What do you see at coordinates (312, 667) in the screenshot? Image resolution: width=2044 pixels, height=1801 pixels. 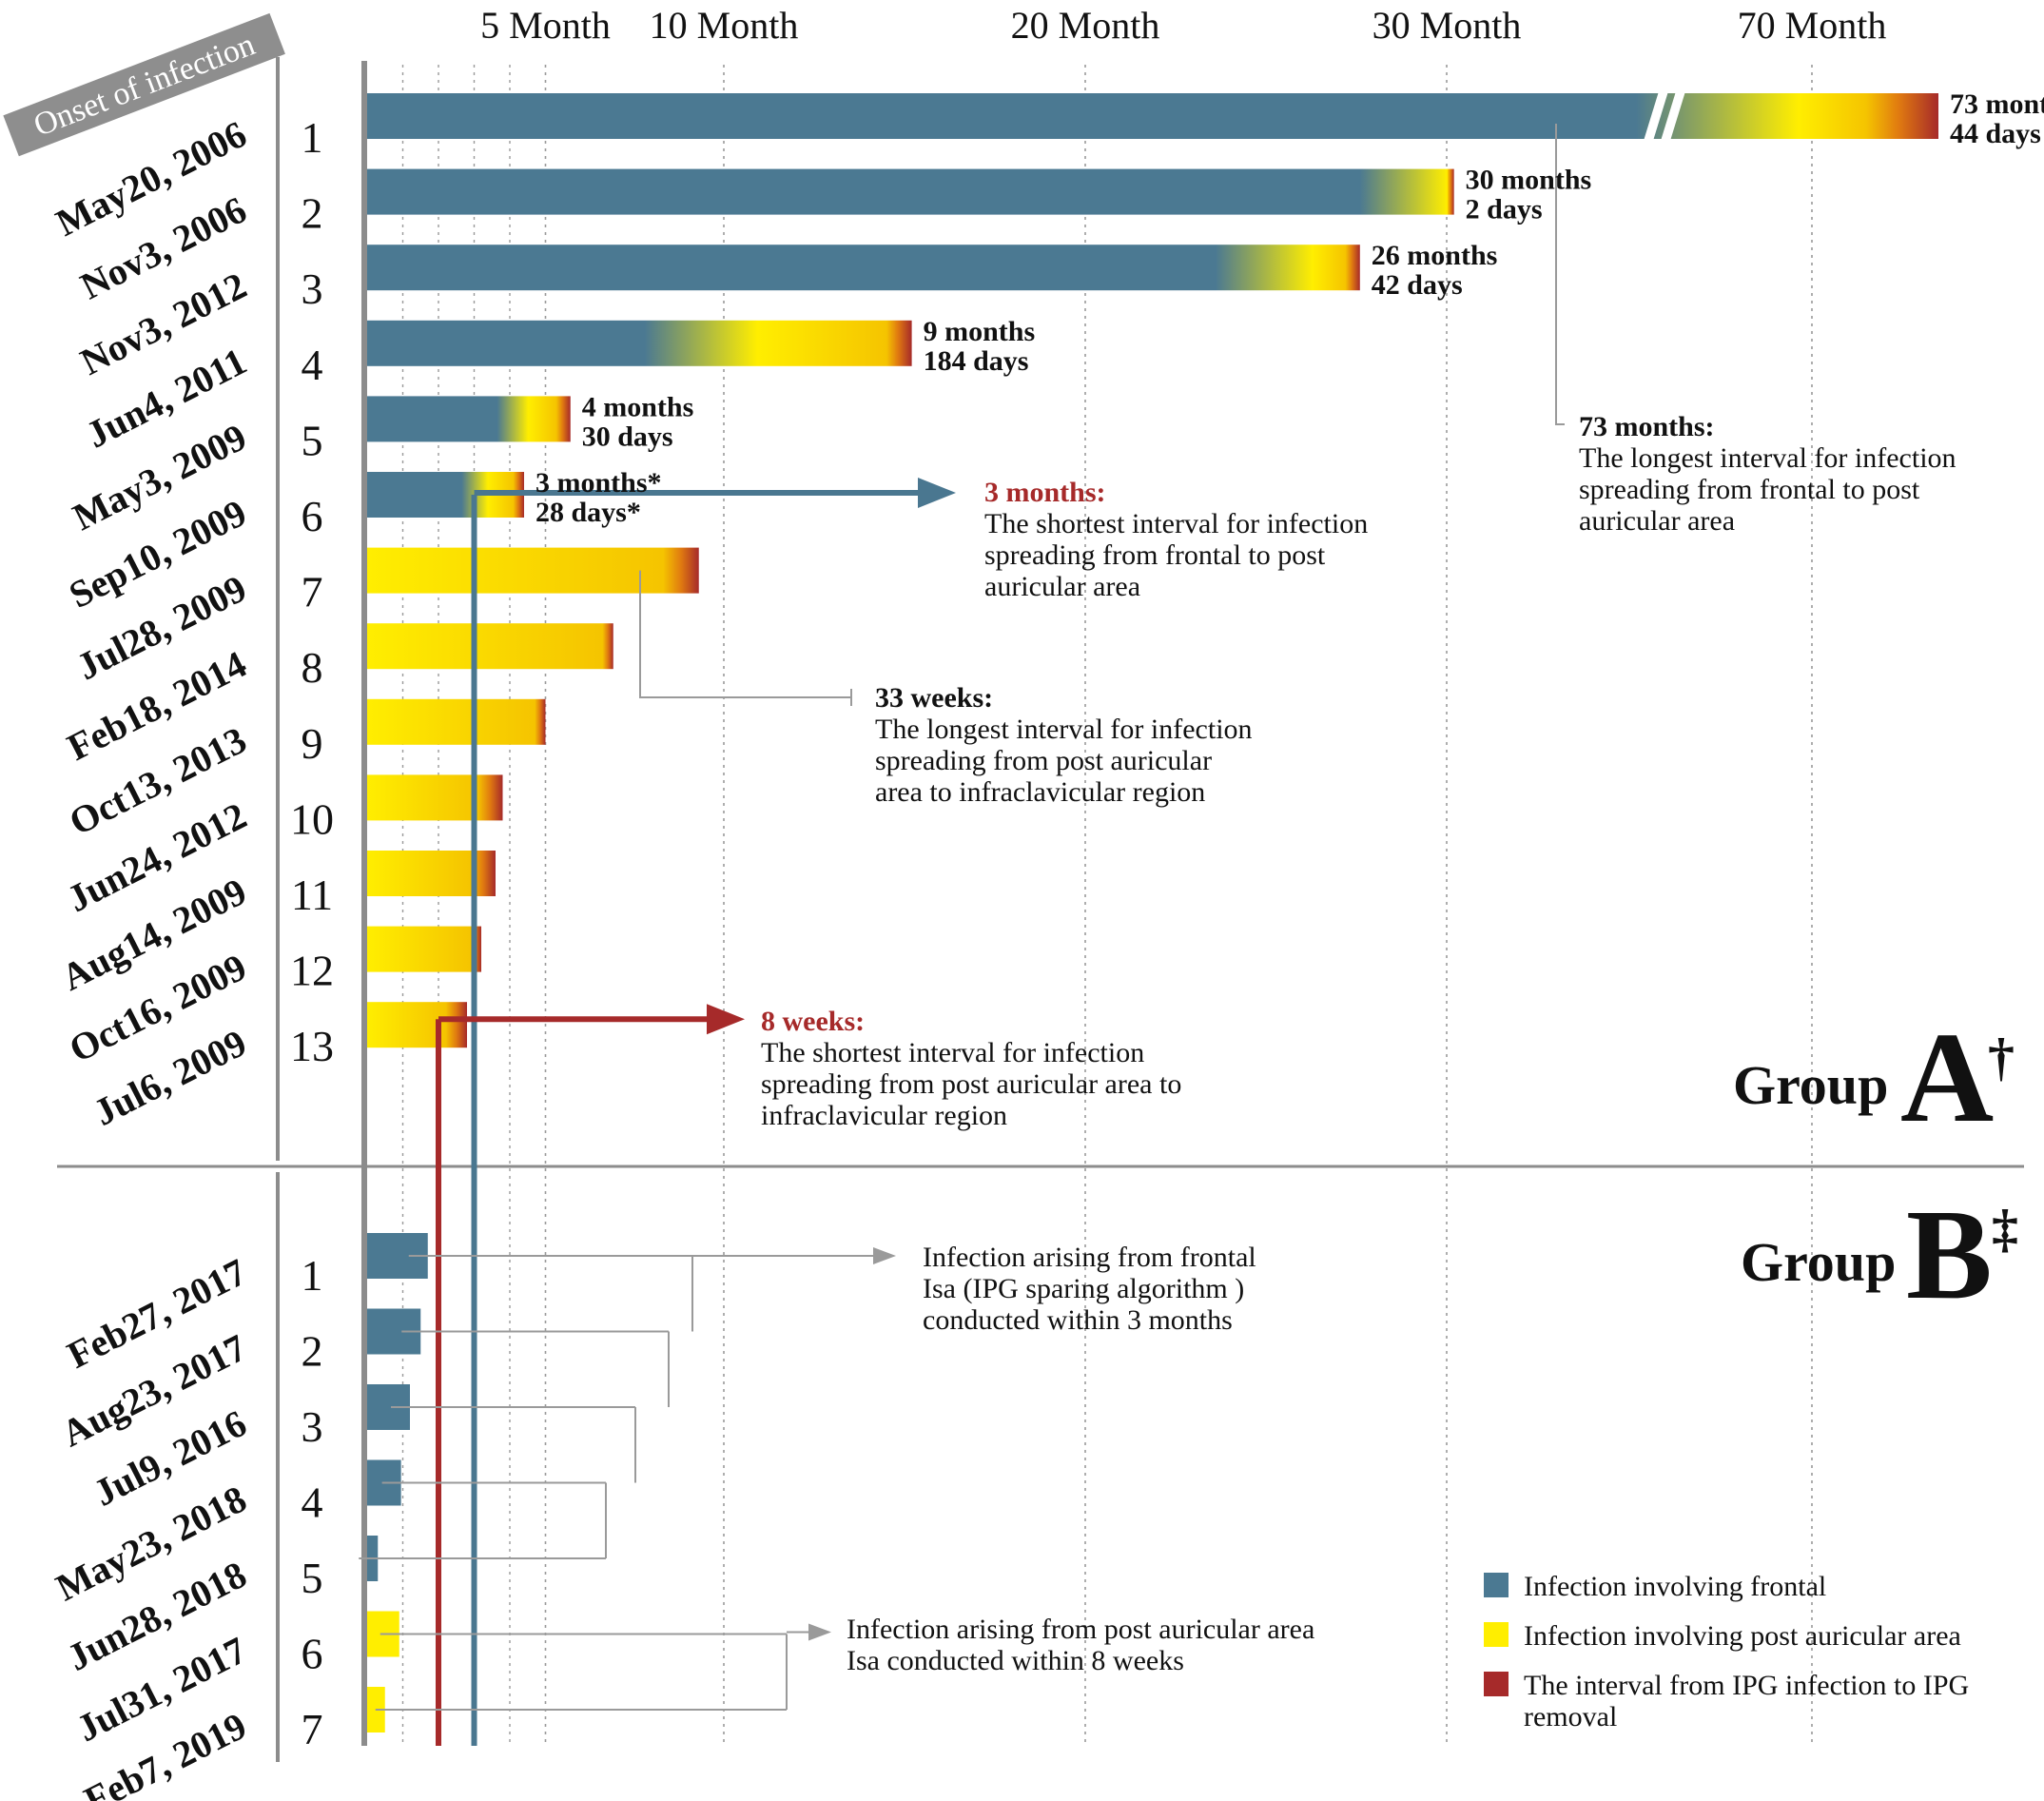 I see `row-number: 8` at bounding box center [312, 667].